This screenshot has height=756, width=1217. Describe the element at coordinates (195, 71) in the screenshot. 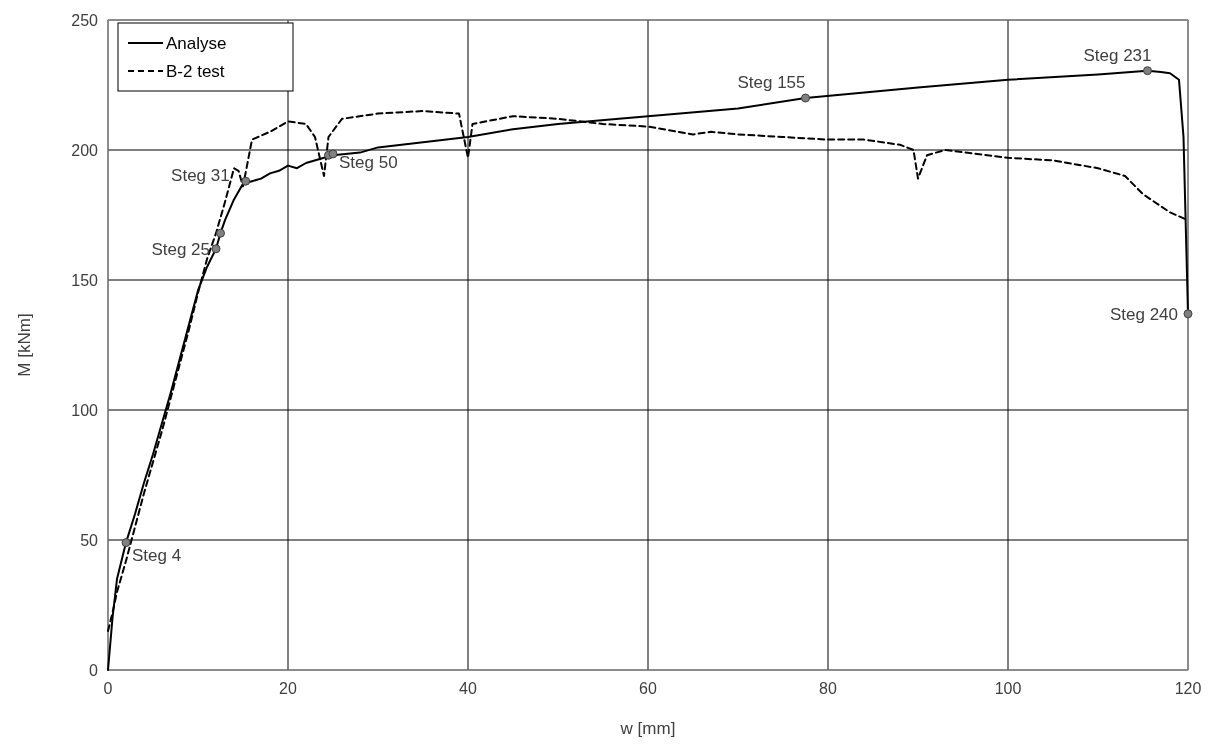

I see `legend-label: B-2 test` at that location.